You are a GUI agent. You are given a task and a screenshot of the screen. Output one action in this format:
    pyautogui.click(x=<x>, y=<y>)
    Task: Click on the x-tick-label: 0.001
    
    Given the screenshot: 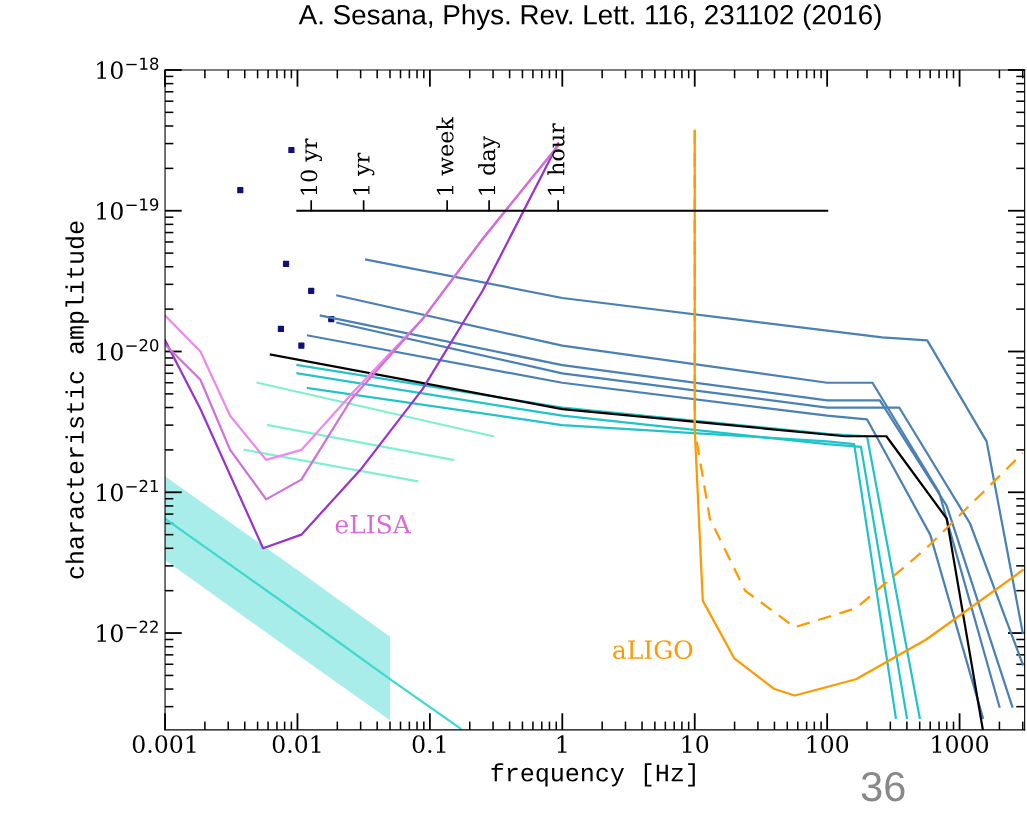 What is the action you would take?
    pyautogui.click(x=164, y=744)
    